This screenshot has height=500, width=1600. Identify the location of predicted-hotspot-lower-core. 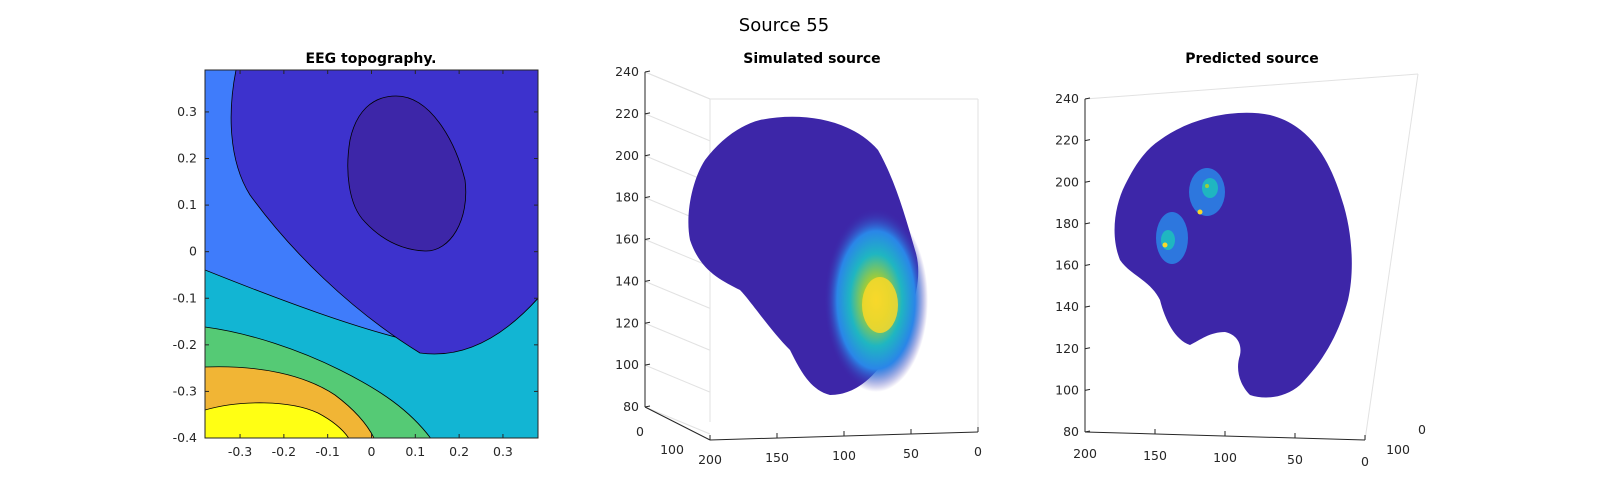
(1168, 240).